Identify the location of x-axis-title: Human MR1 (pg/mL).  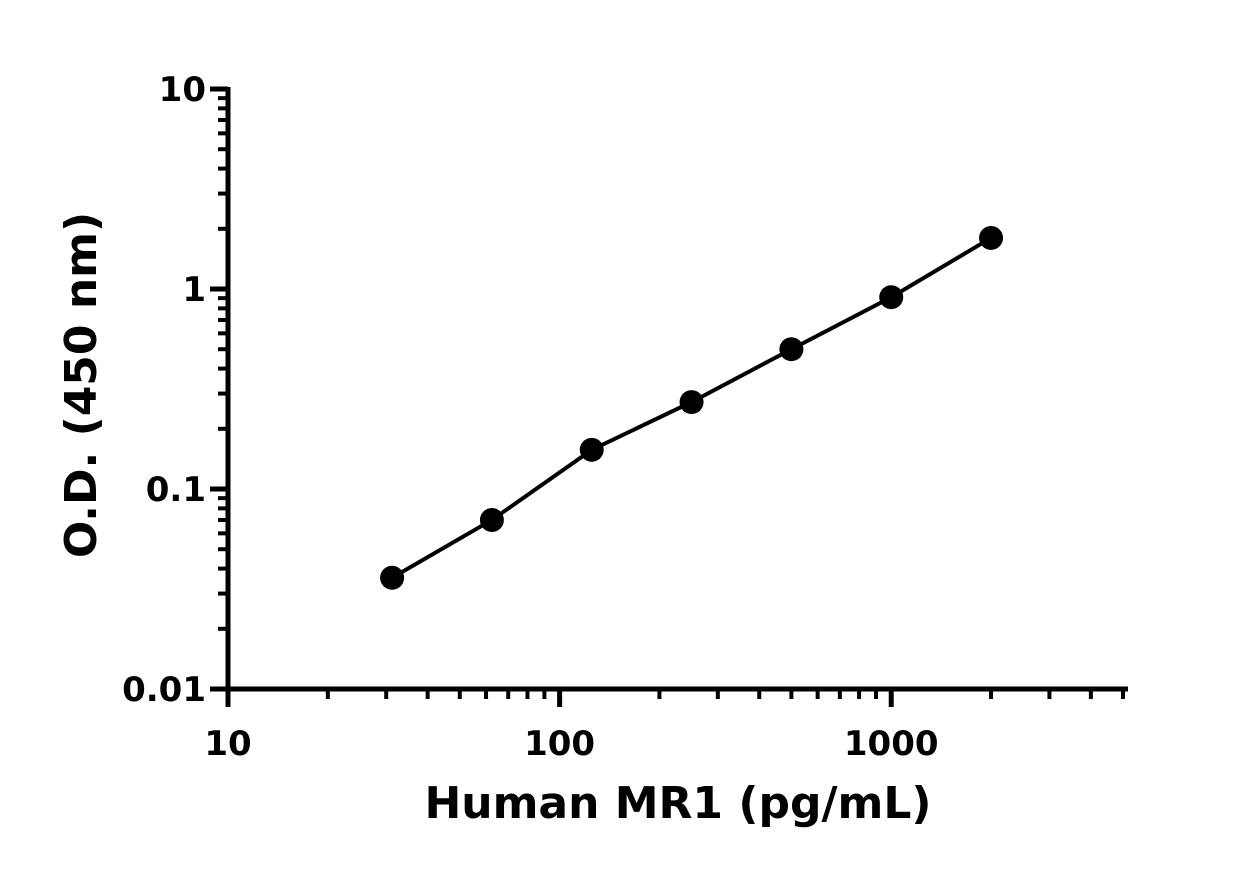
(677, 803).